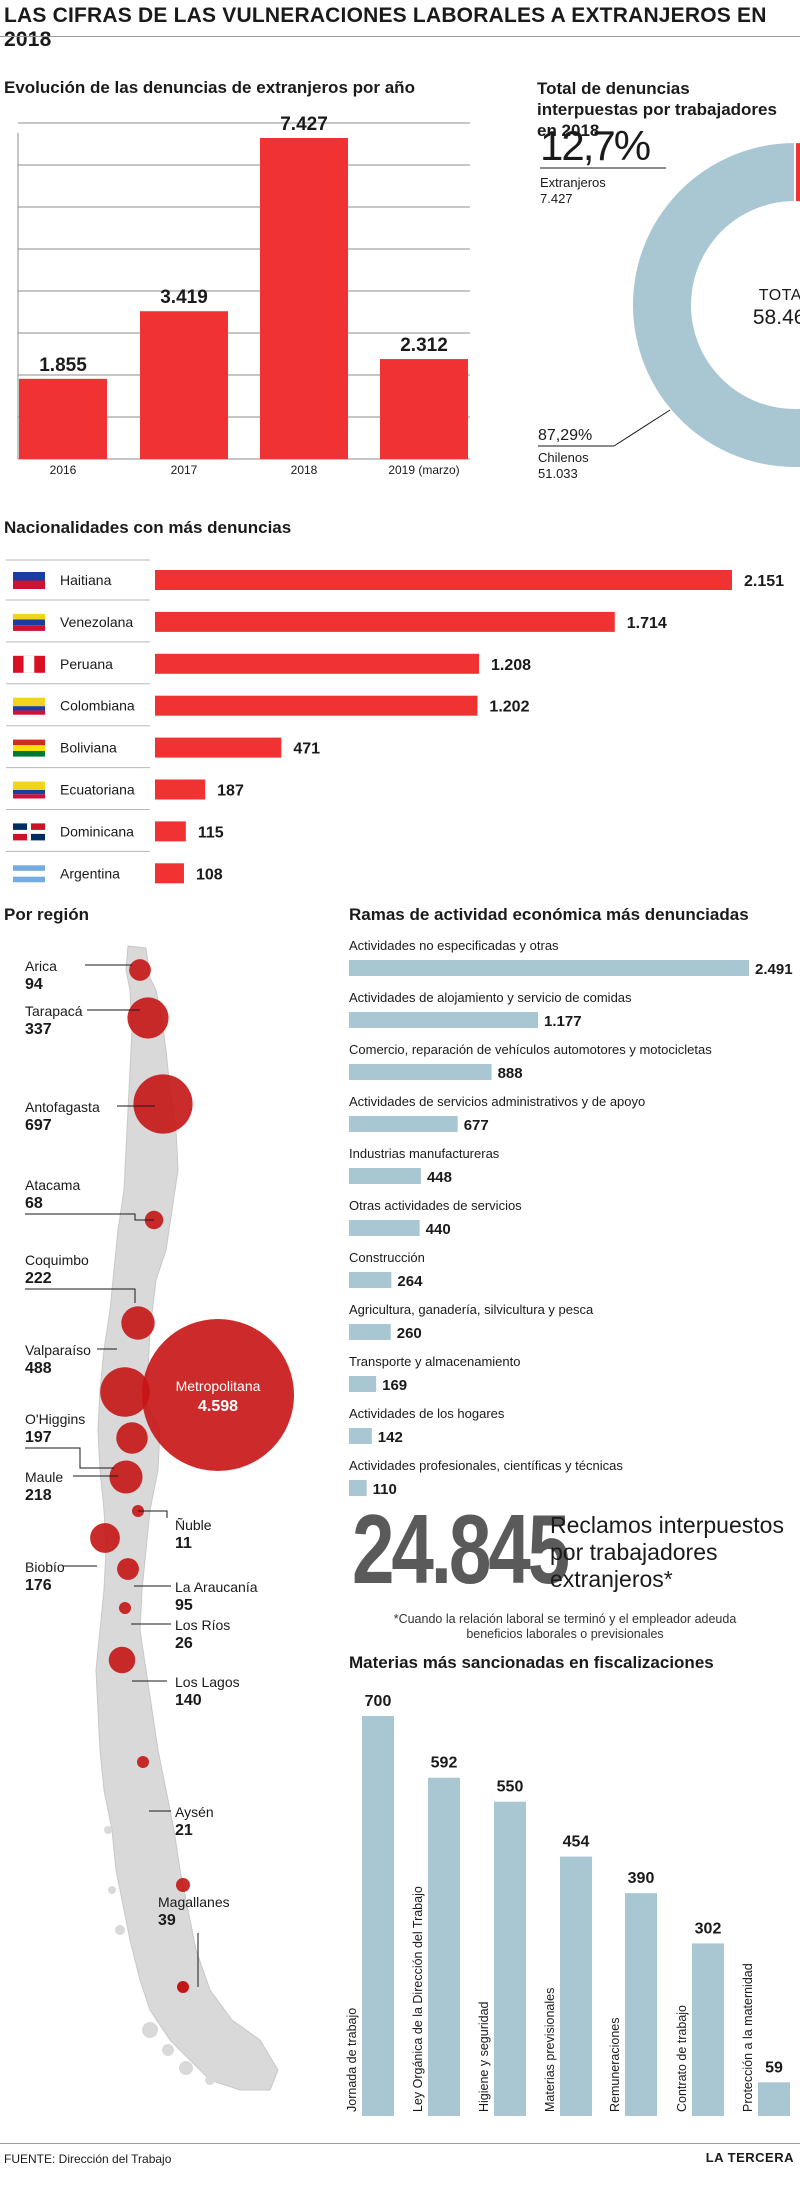 This screenshot has width=800, height=2193. What do you see at coordinates (509, 707) in the screenshot?
I see `bar-value-label: 1.202` at bounding box center [509, 707].